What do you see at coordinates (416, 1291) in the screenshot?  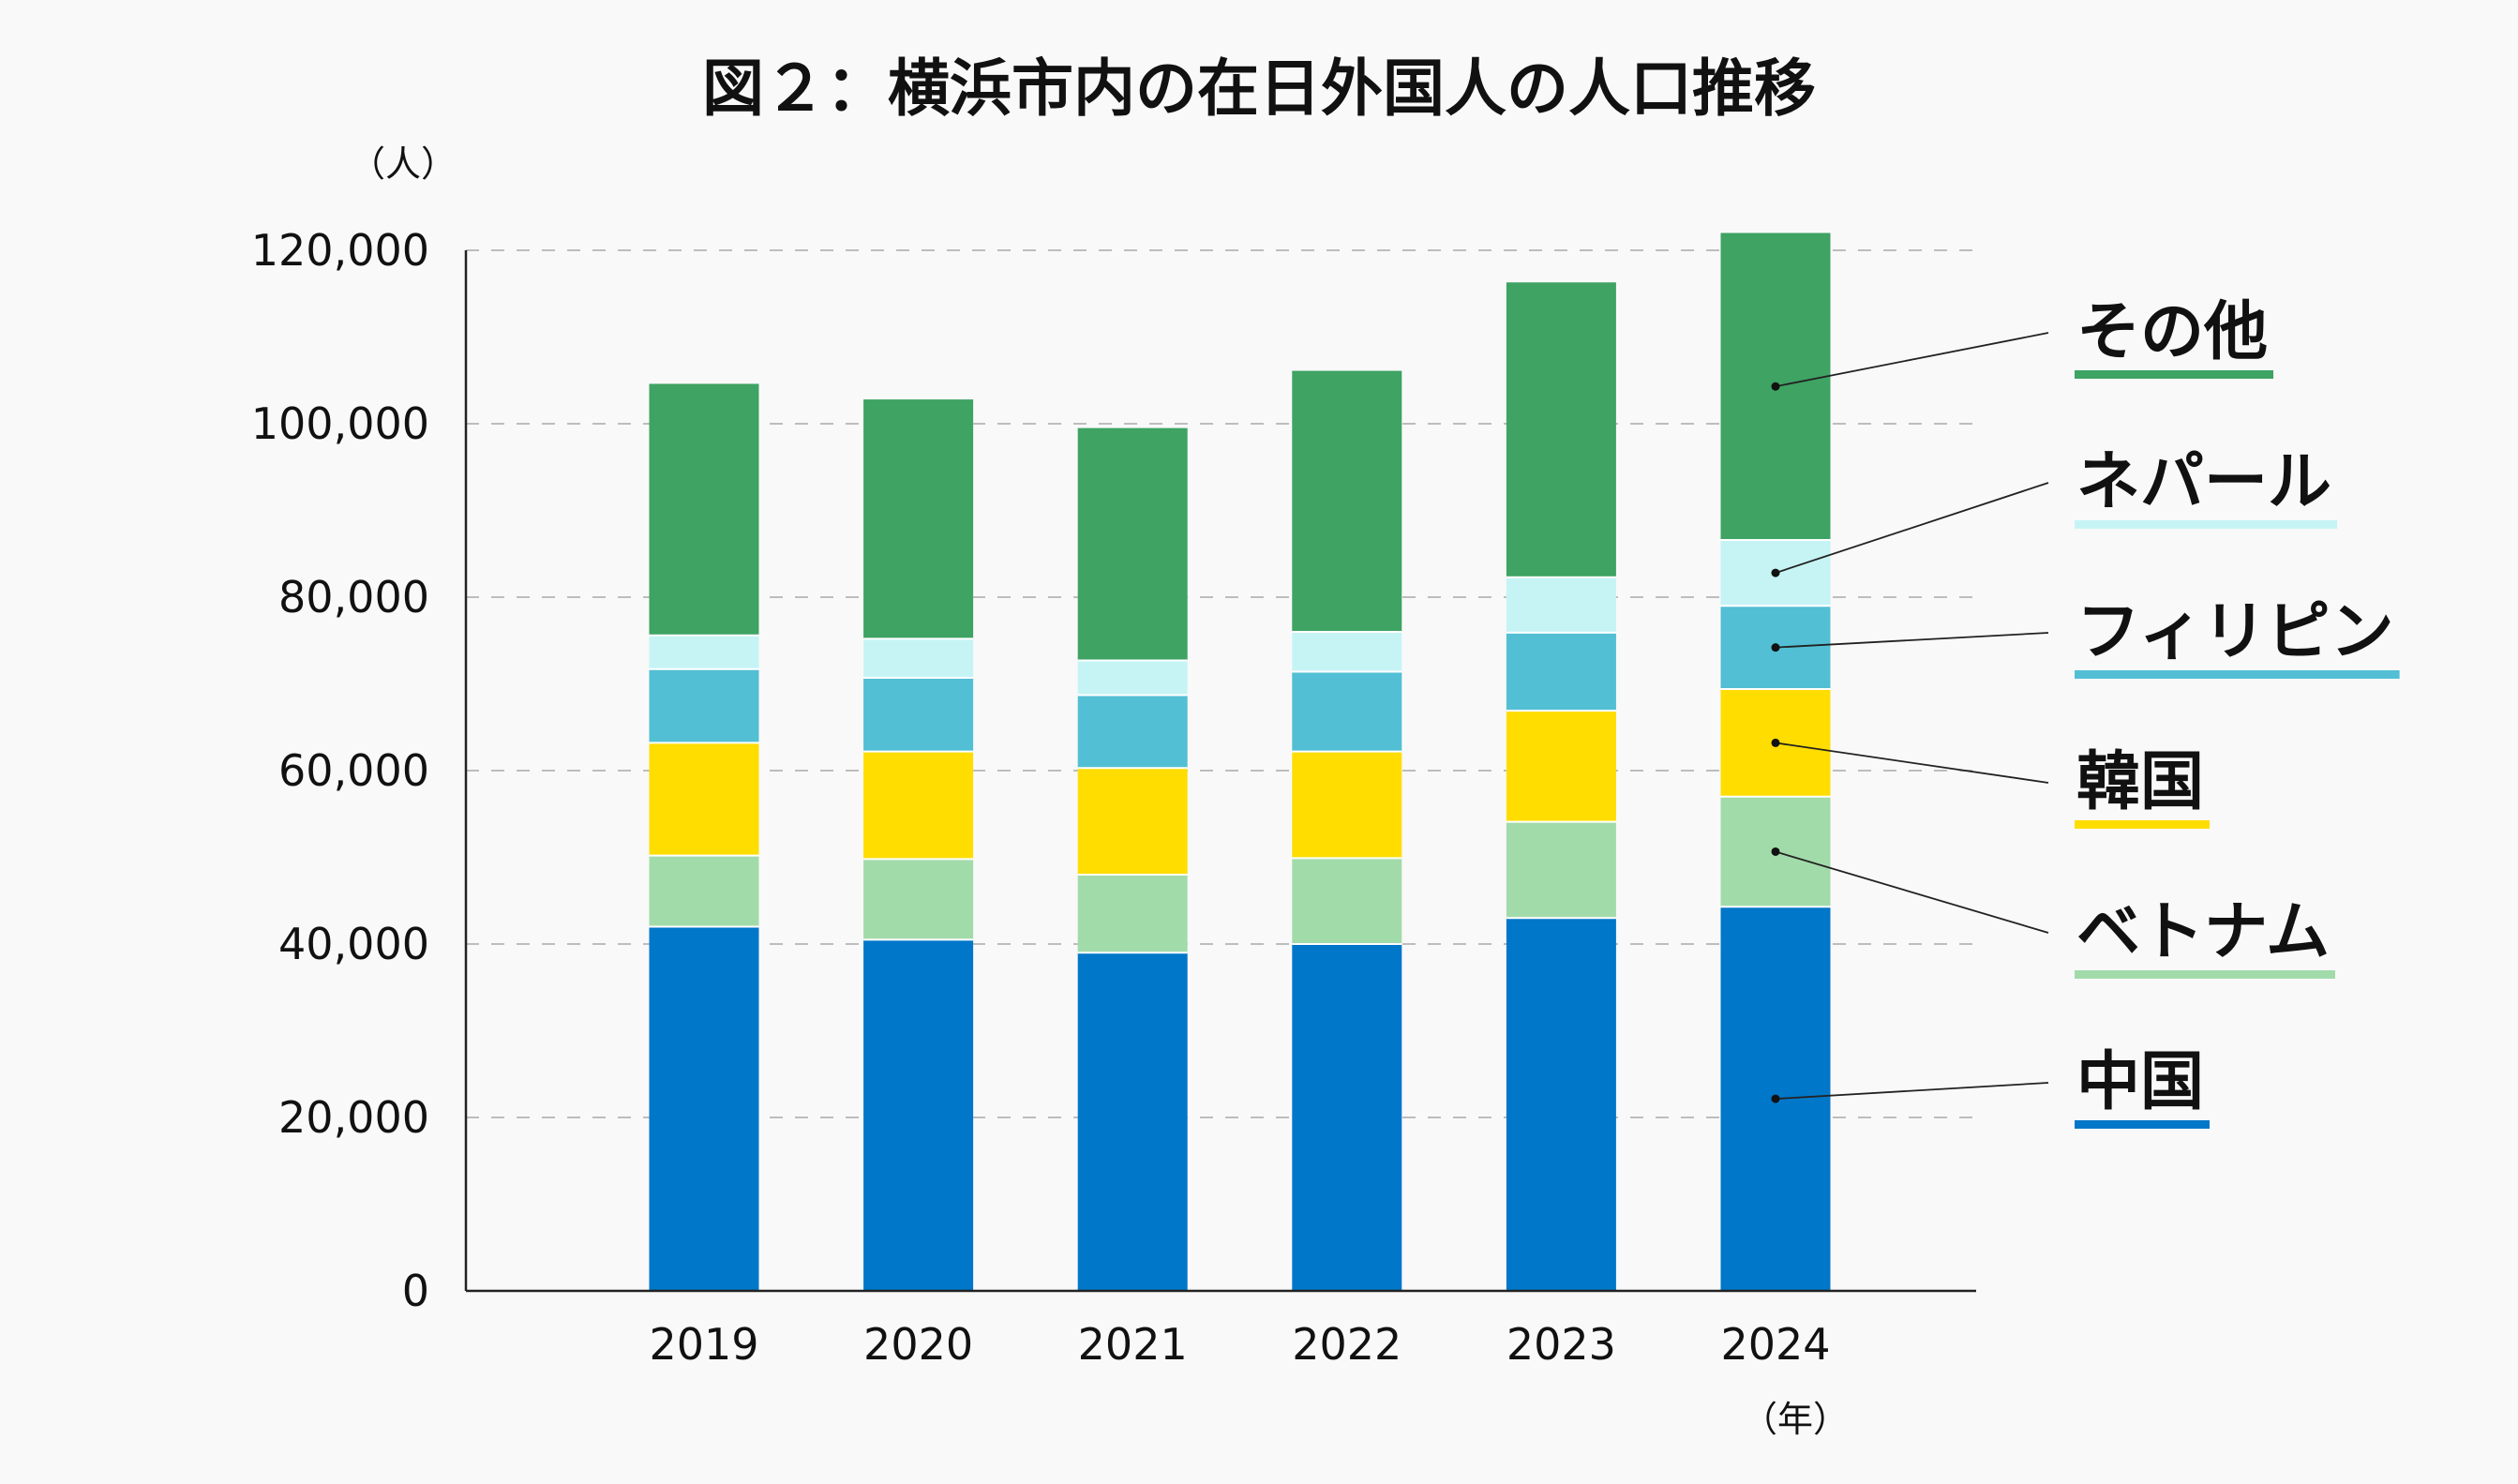 I see `y-tick-label: 0` at bounding box center [416, 1291].